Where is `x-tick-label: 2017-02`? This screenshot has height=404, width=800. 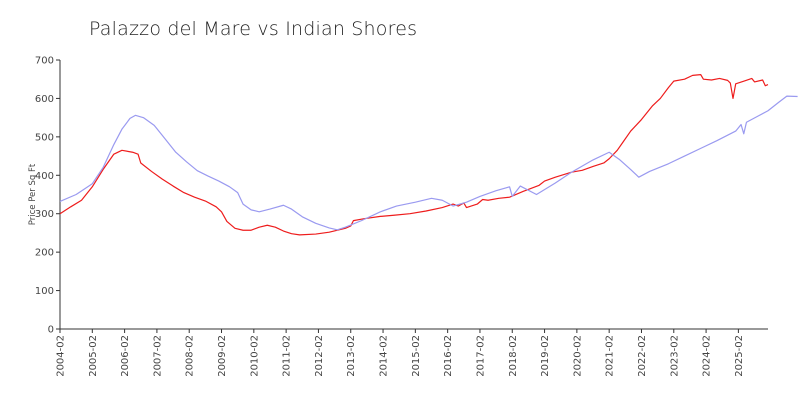
x-tick-label: 2017-02 is located at coordinates (480, 356).